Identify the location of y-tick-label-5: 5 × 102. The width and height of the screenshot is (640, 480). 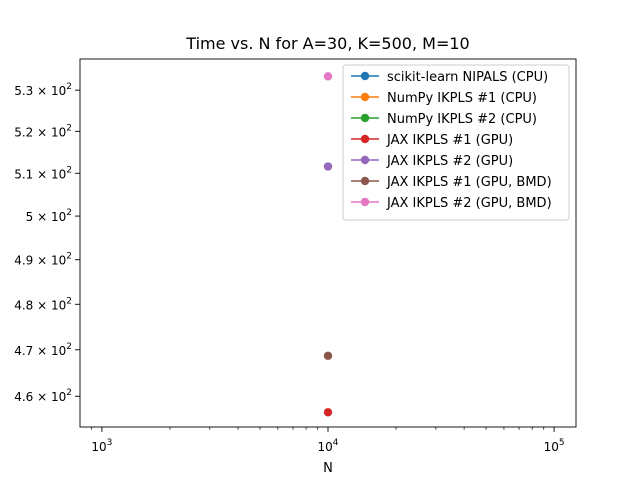
(49, 216).